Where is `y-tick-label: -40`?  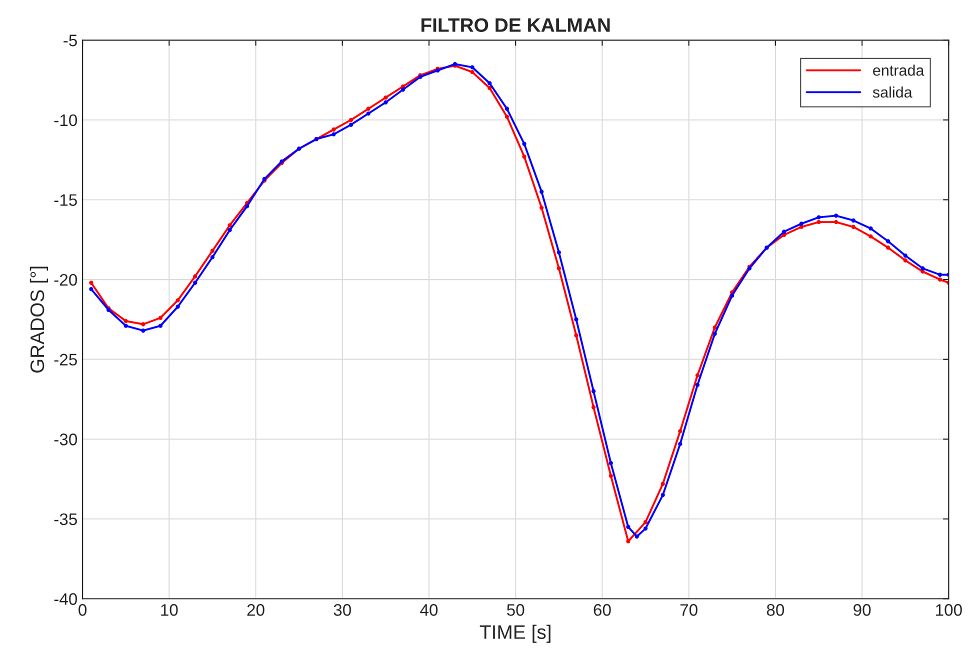 y-tick-label: -40 is located at coordinates (66, 599).